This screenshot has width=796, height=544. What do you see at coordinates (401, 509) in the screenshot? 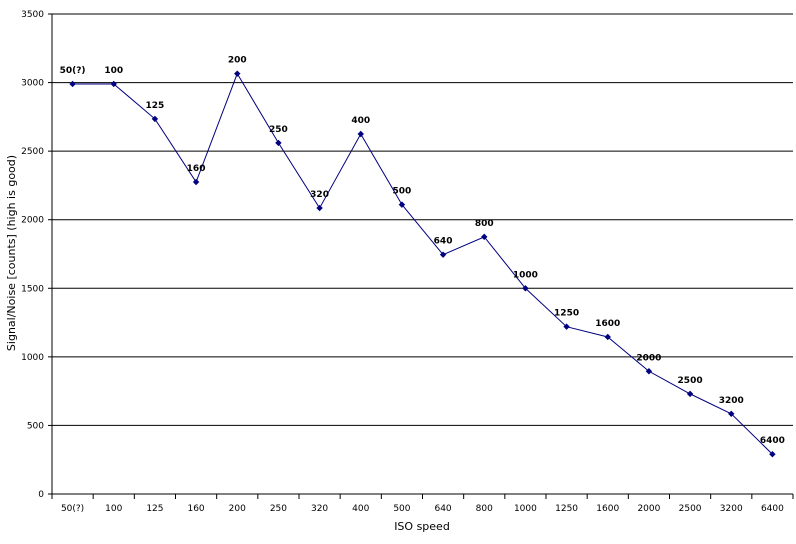
I see `x-tick-label: 500` at bounding box center [401, 509].